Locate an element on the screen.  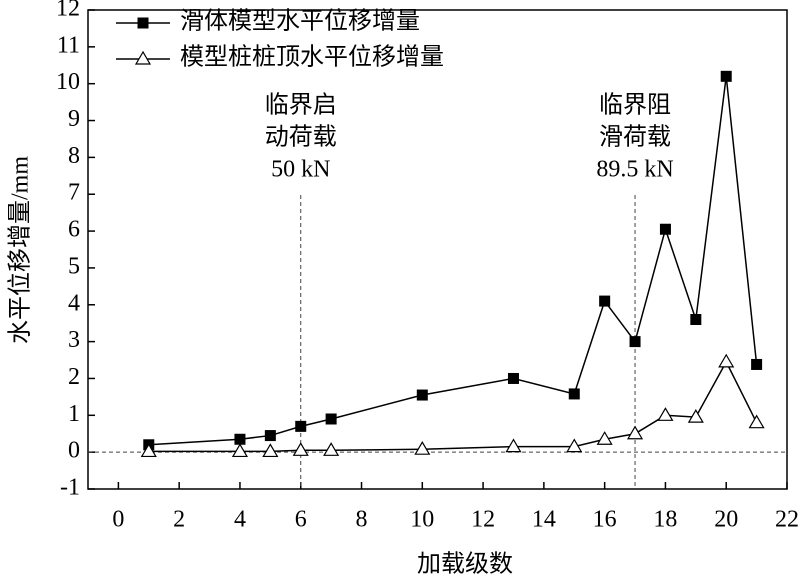
legend-label: 滑体模型水平位移增量 is located at coordinates (300, 21).